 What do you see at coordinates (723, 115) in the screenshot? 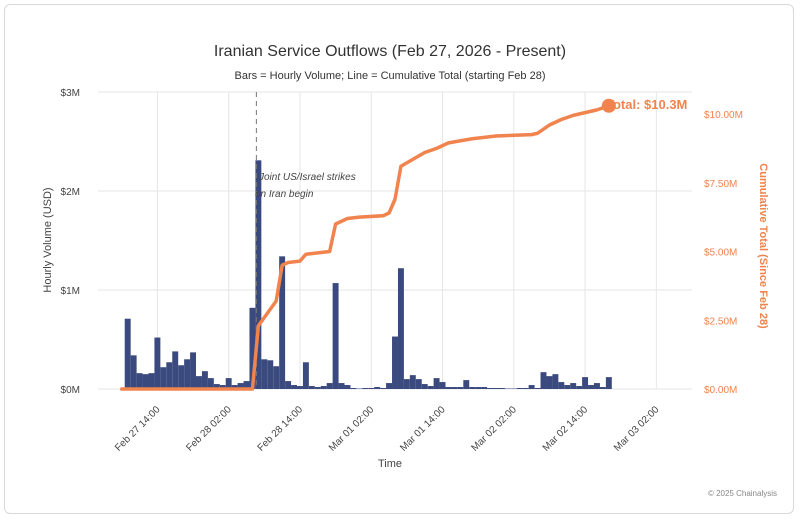
I see `y-right-tick-label: $10.00M` at bounding box center [723, 115].